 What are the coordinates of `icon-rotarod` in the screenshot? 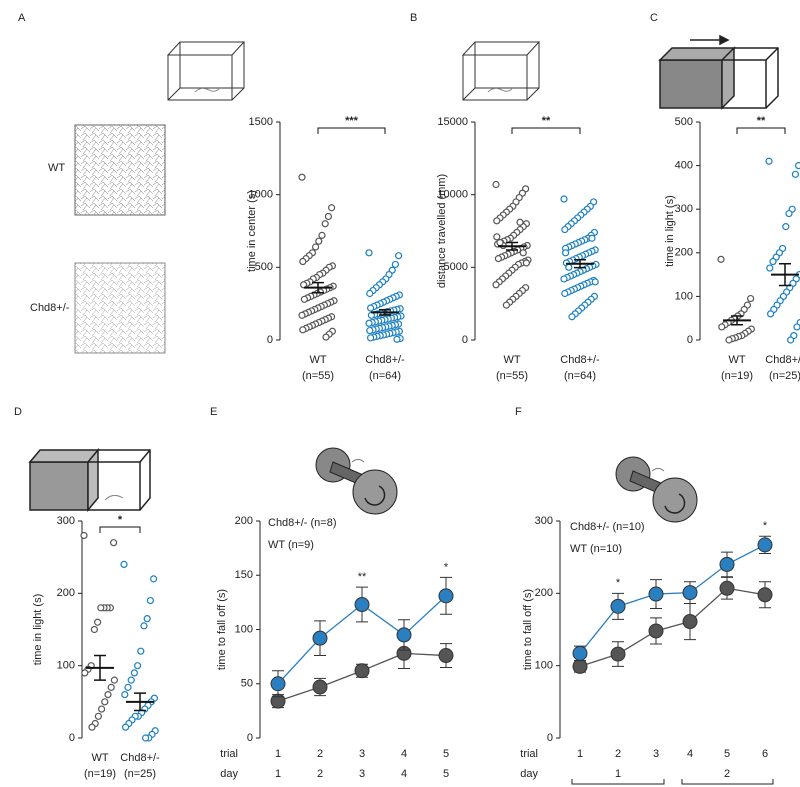 It's located at (656, 489).